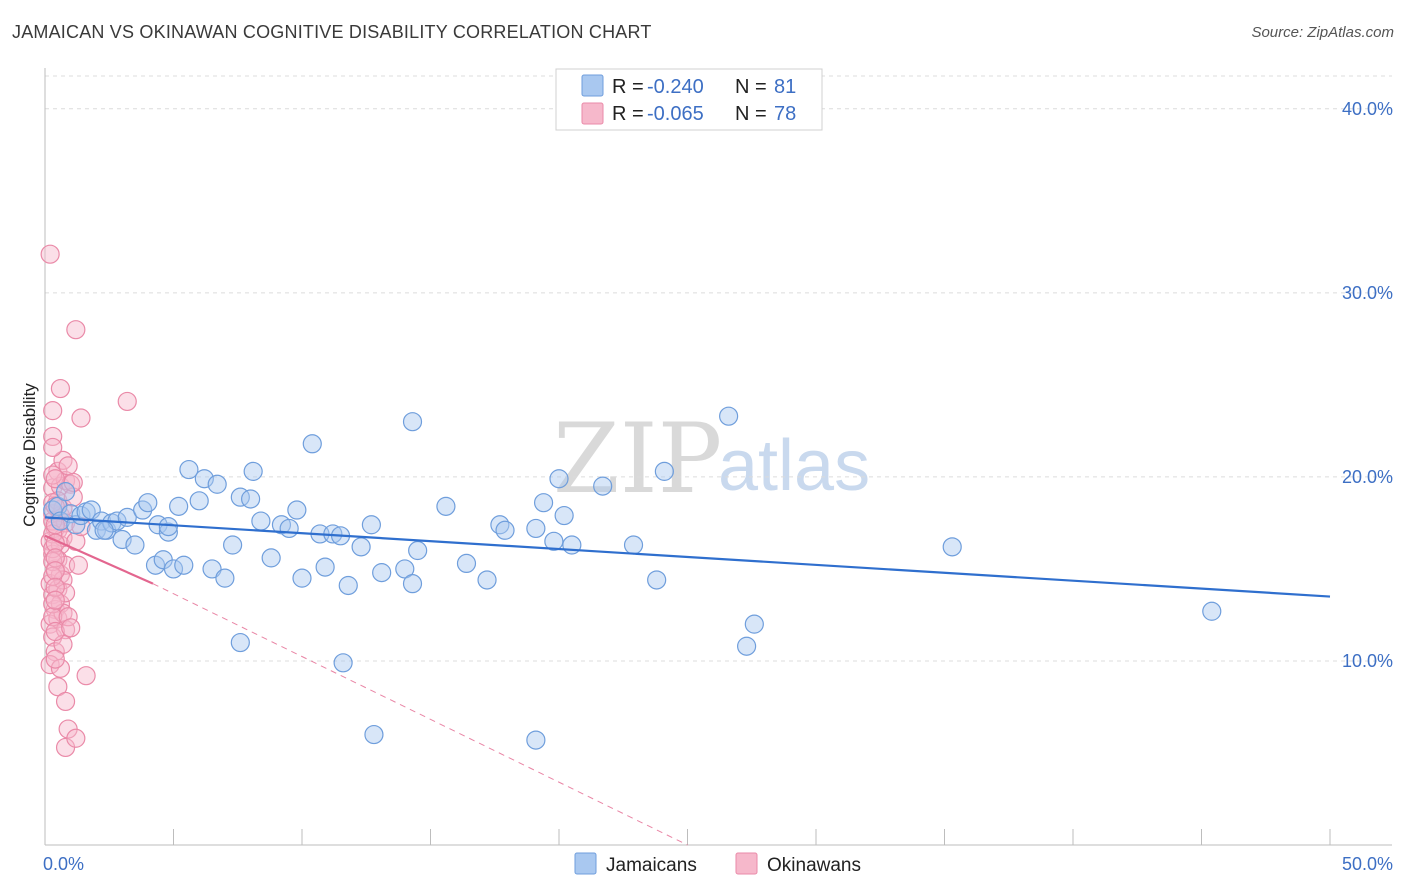 The height and width of the screenshot is (892, 1406). I want to click on y-tick-label-40: 40.0%, so click(1367, 109).